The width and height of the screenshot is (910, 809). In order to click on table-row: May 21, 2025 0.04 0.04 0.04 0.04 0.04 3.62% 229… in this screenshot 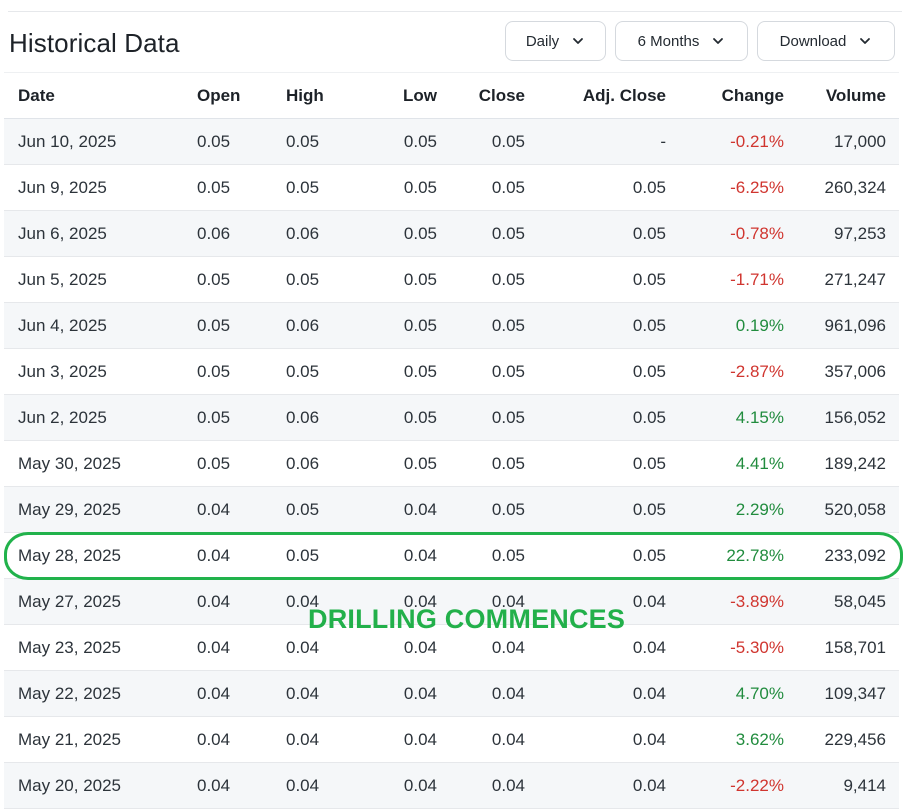, I will do `click(451, 739)`.